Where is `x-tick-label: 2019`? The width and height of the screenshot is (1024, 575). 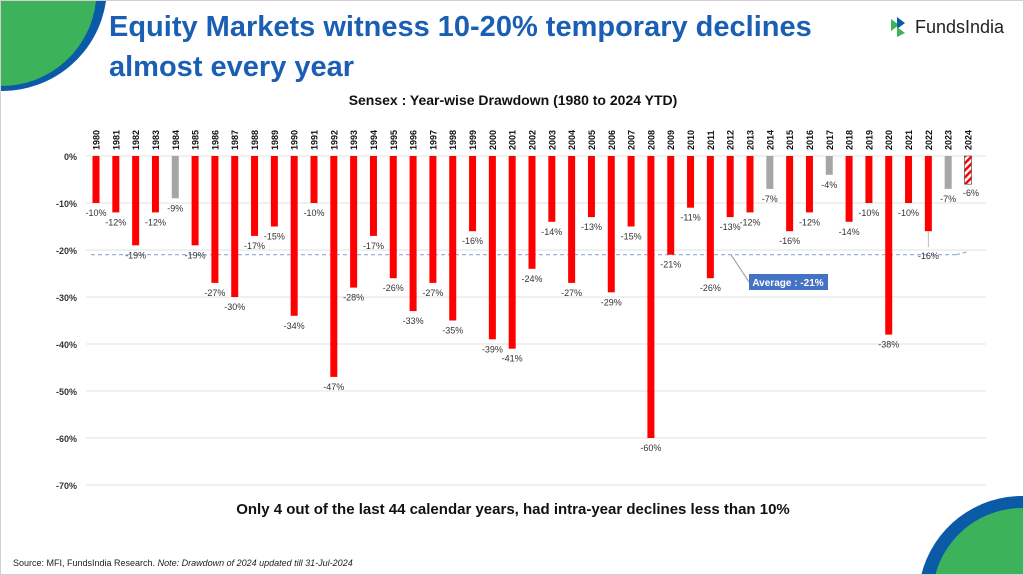
x-tick-label: 2019 is located at coordinates (869, 140).